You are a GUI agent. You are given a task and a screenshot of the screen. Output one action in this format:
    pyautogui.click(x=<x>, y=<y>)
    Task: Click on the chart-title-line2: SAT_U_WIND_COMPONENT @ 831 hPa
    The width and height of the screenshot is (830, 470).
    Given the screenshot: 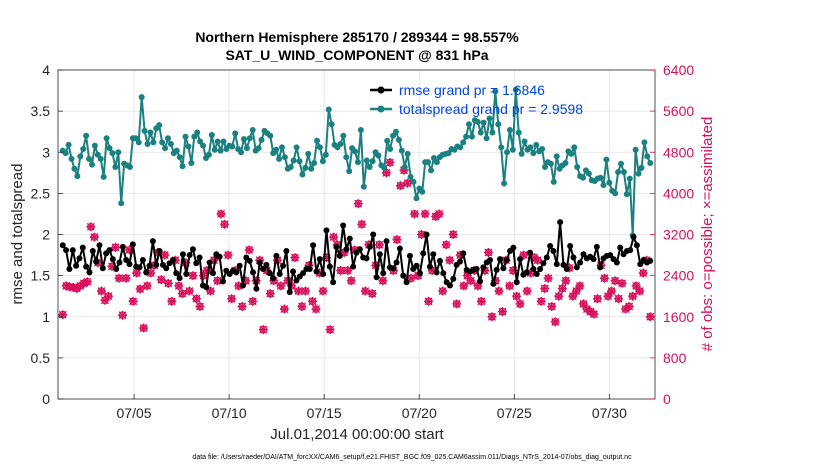 What is the action you would take?
    pyautogui.click(x=356, y=55)
    